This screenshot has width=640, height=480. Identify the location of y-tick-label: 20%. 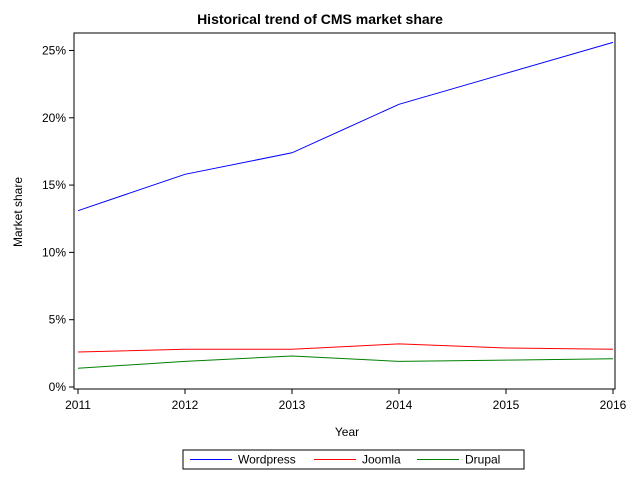
(54, 118).